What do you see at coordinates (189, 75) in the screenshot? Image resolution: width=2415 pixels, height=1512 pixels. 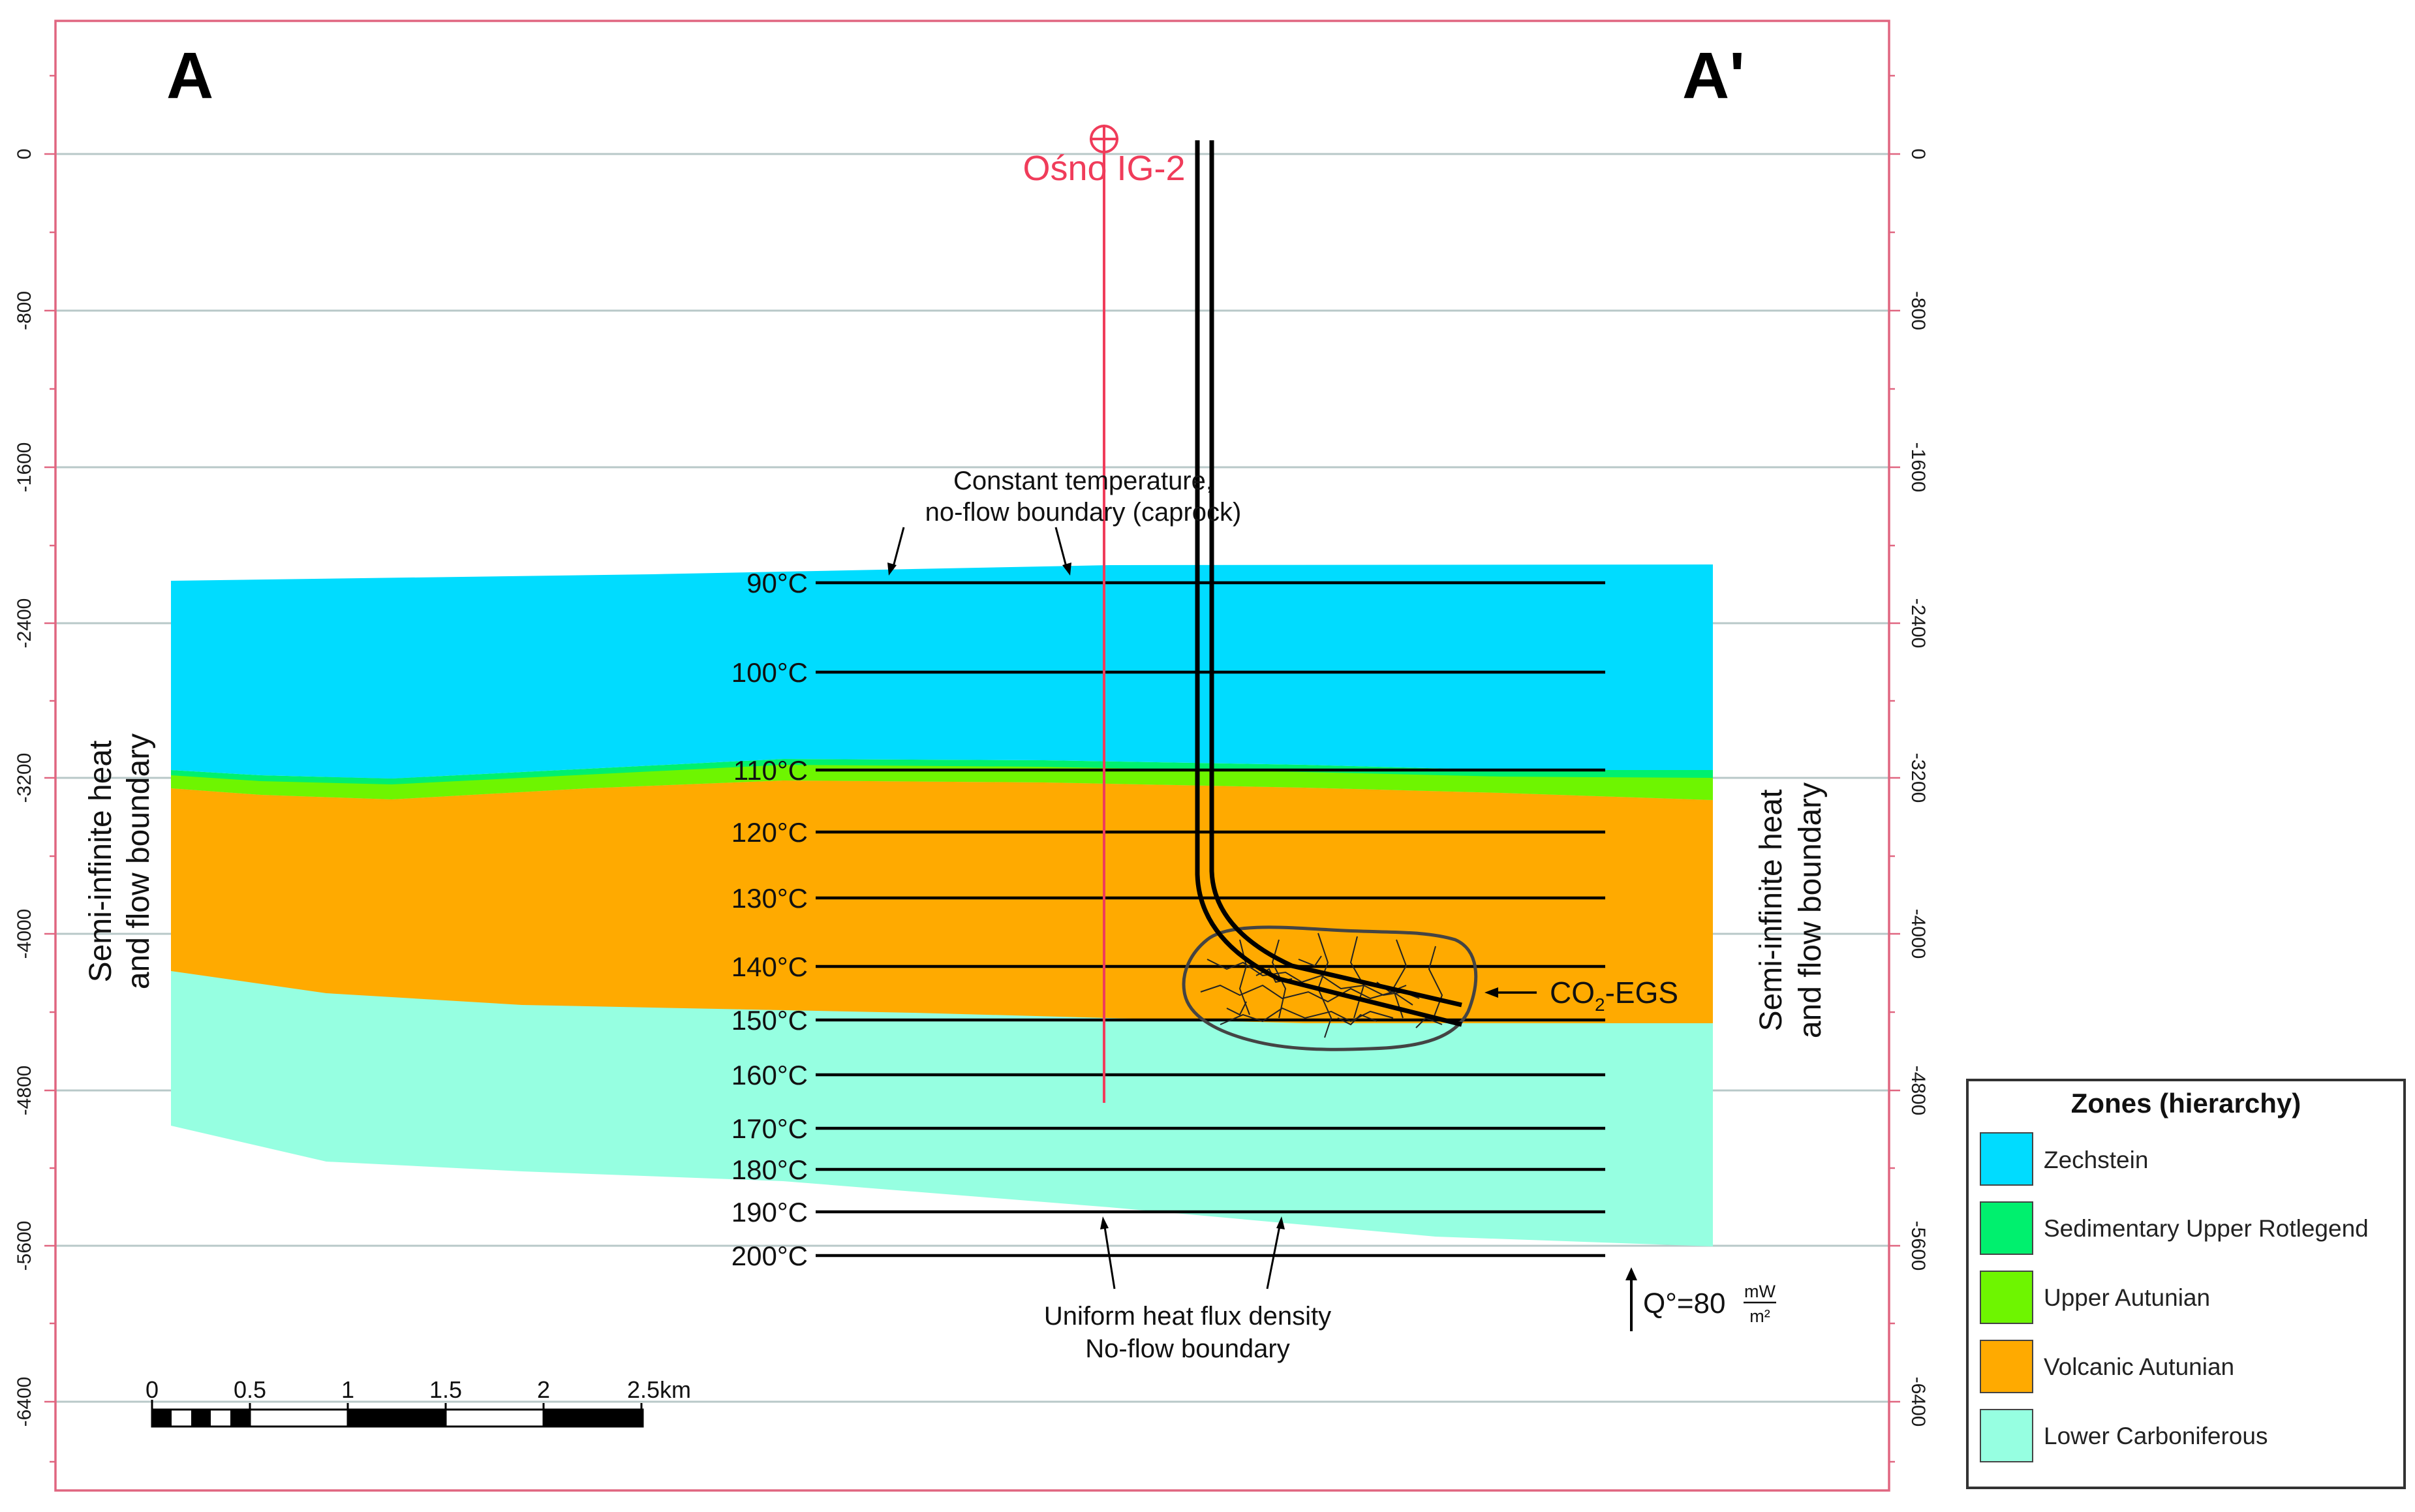 I see `section-label-a: A` at bounding box center [189, 75].